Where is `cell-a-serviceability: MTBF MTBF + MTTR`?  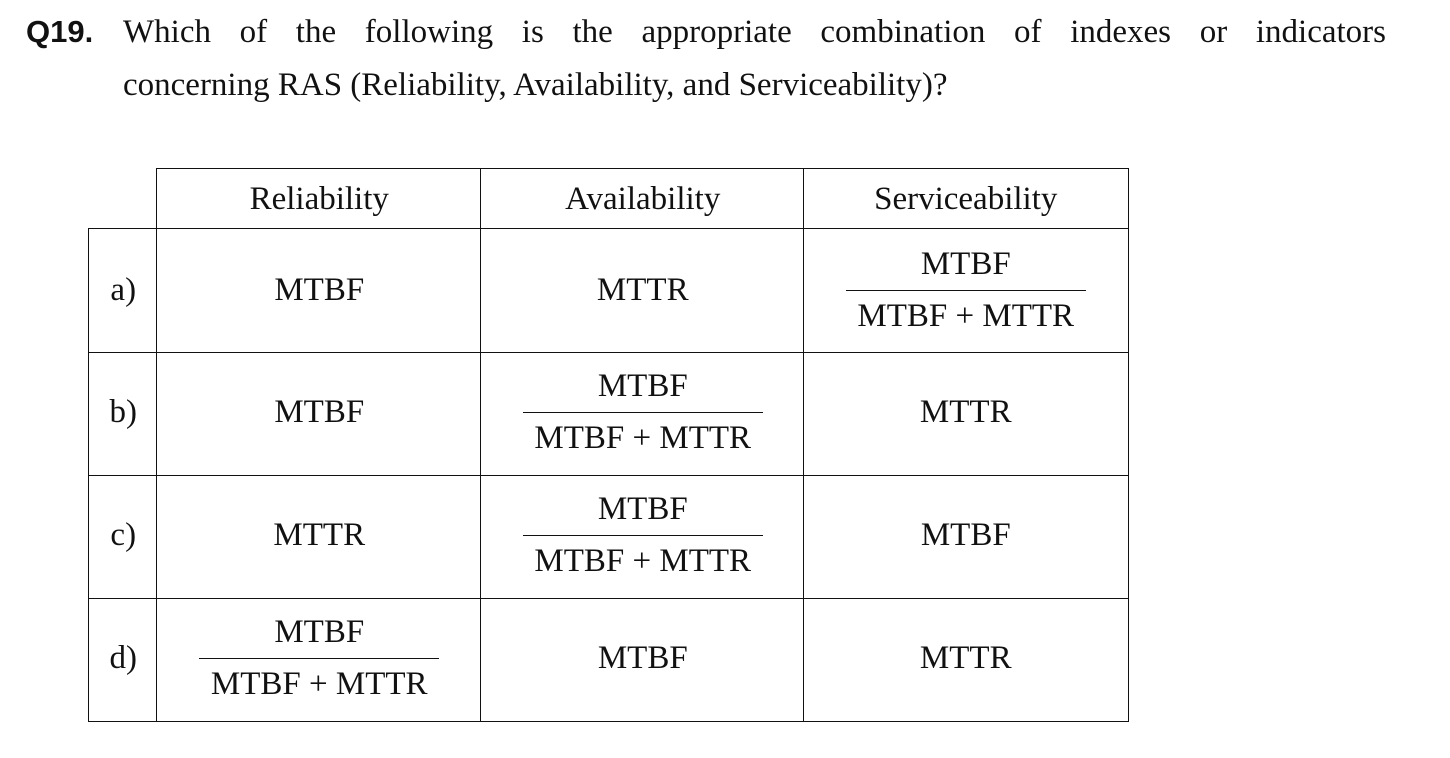
cell-a-serviceability: MTBF MTBF + MTTR is located at coordinates (966, 290).